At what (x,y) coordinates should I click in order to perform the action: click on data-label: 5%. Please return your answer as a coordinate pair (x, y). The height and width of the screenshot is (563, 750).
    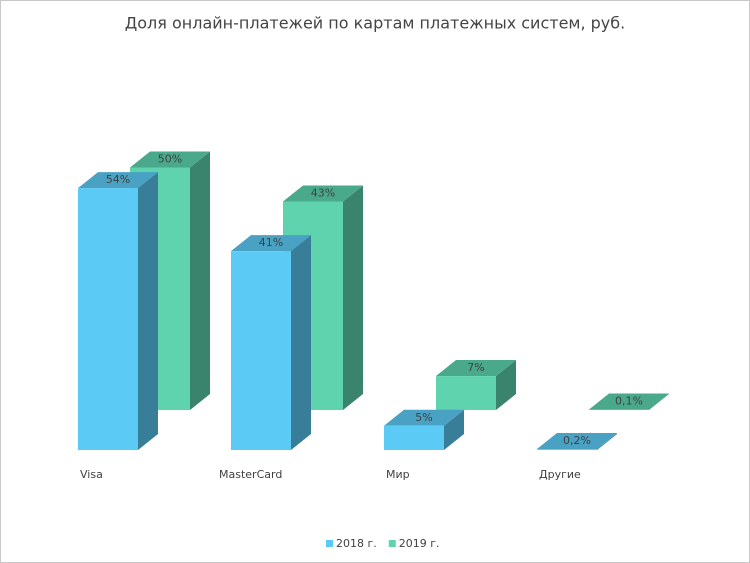
    Looking at the image, I should click on (423, 417).